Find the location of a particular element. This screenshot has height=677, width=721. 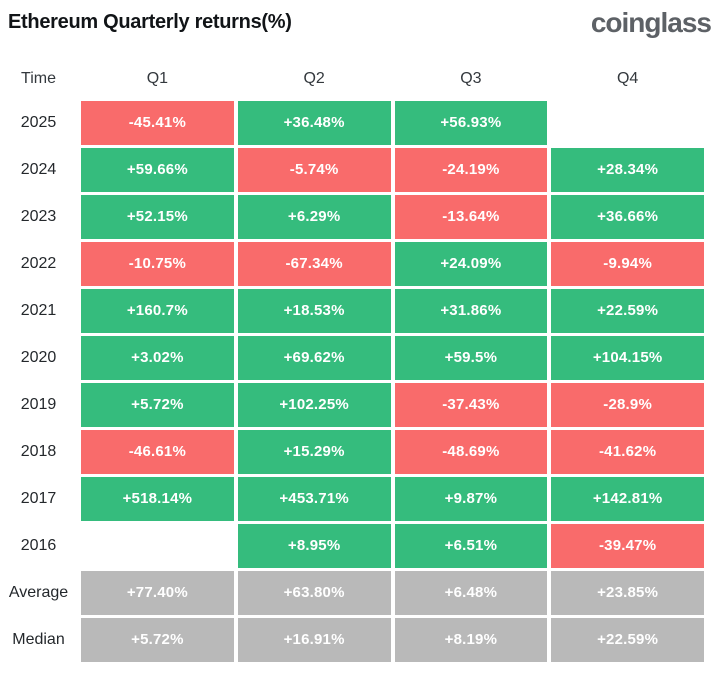

table-cell-2025-q4 is located at coordinates (627, 123).